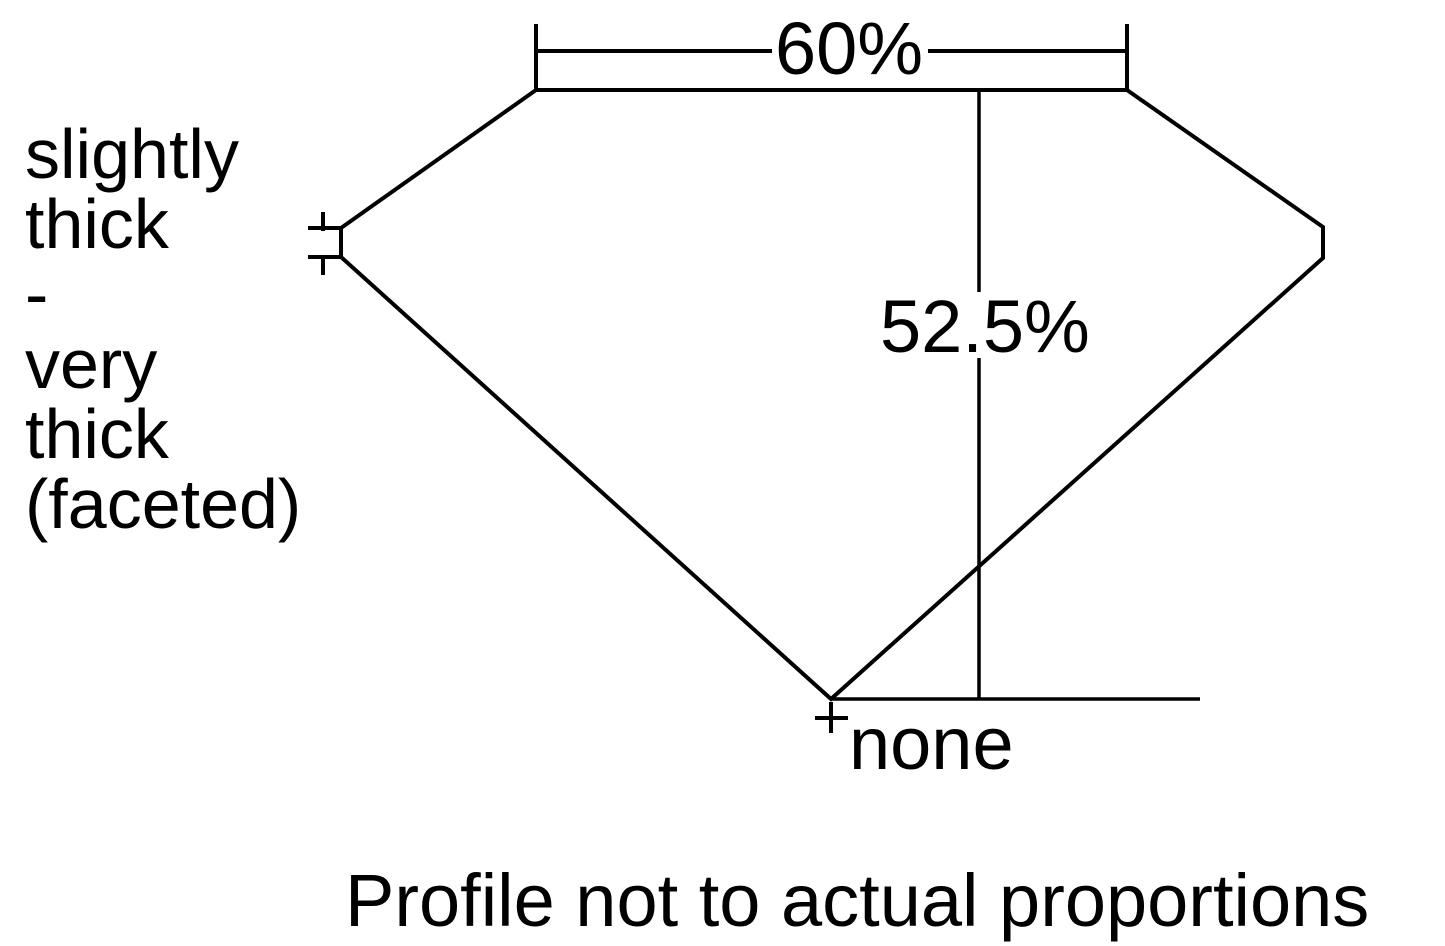 The width and height of the screenshot is (1445, 946). What do you see at coordinates (163, 329) in the screenshot?
I see `girdle-thickness-label: slightly thick - very thick (faceted)` at bounding box center [163, 329].